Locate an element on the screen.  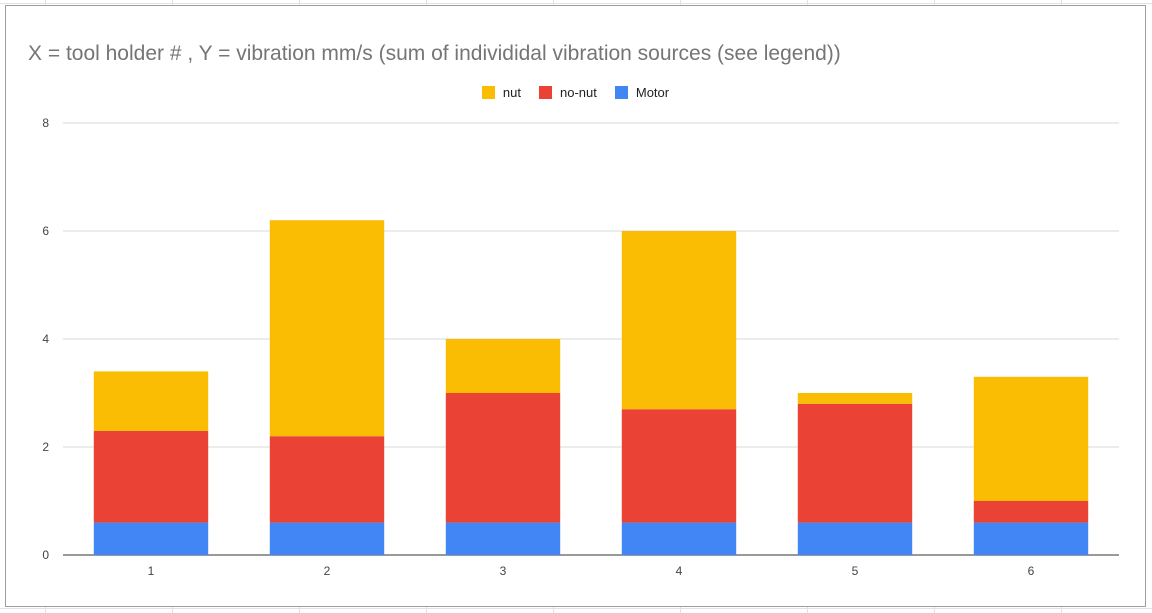
x-tick-label: 4 is located at coordinates (679, 571).